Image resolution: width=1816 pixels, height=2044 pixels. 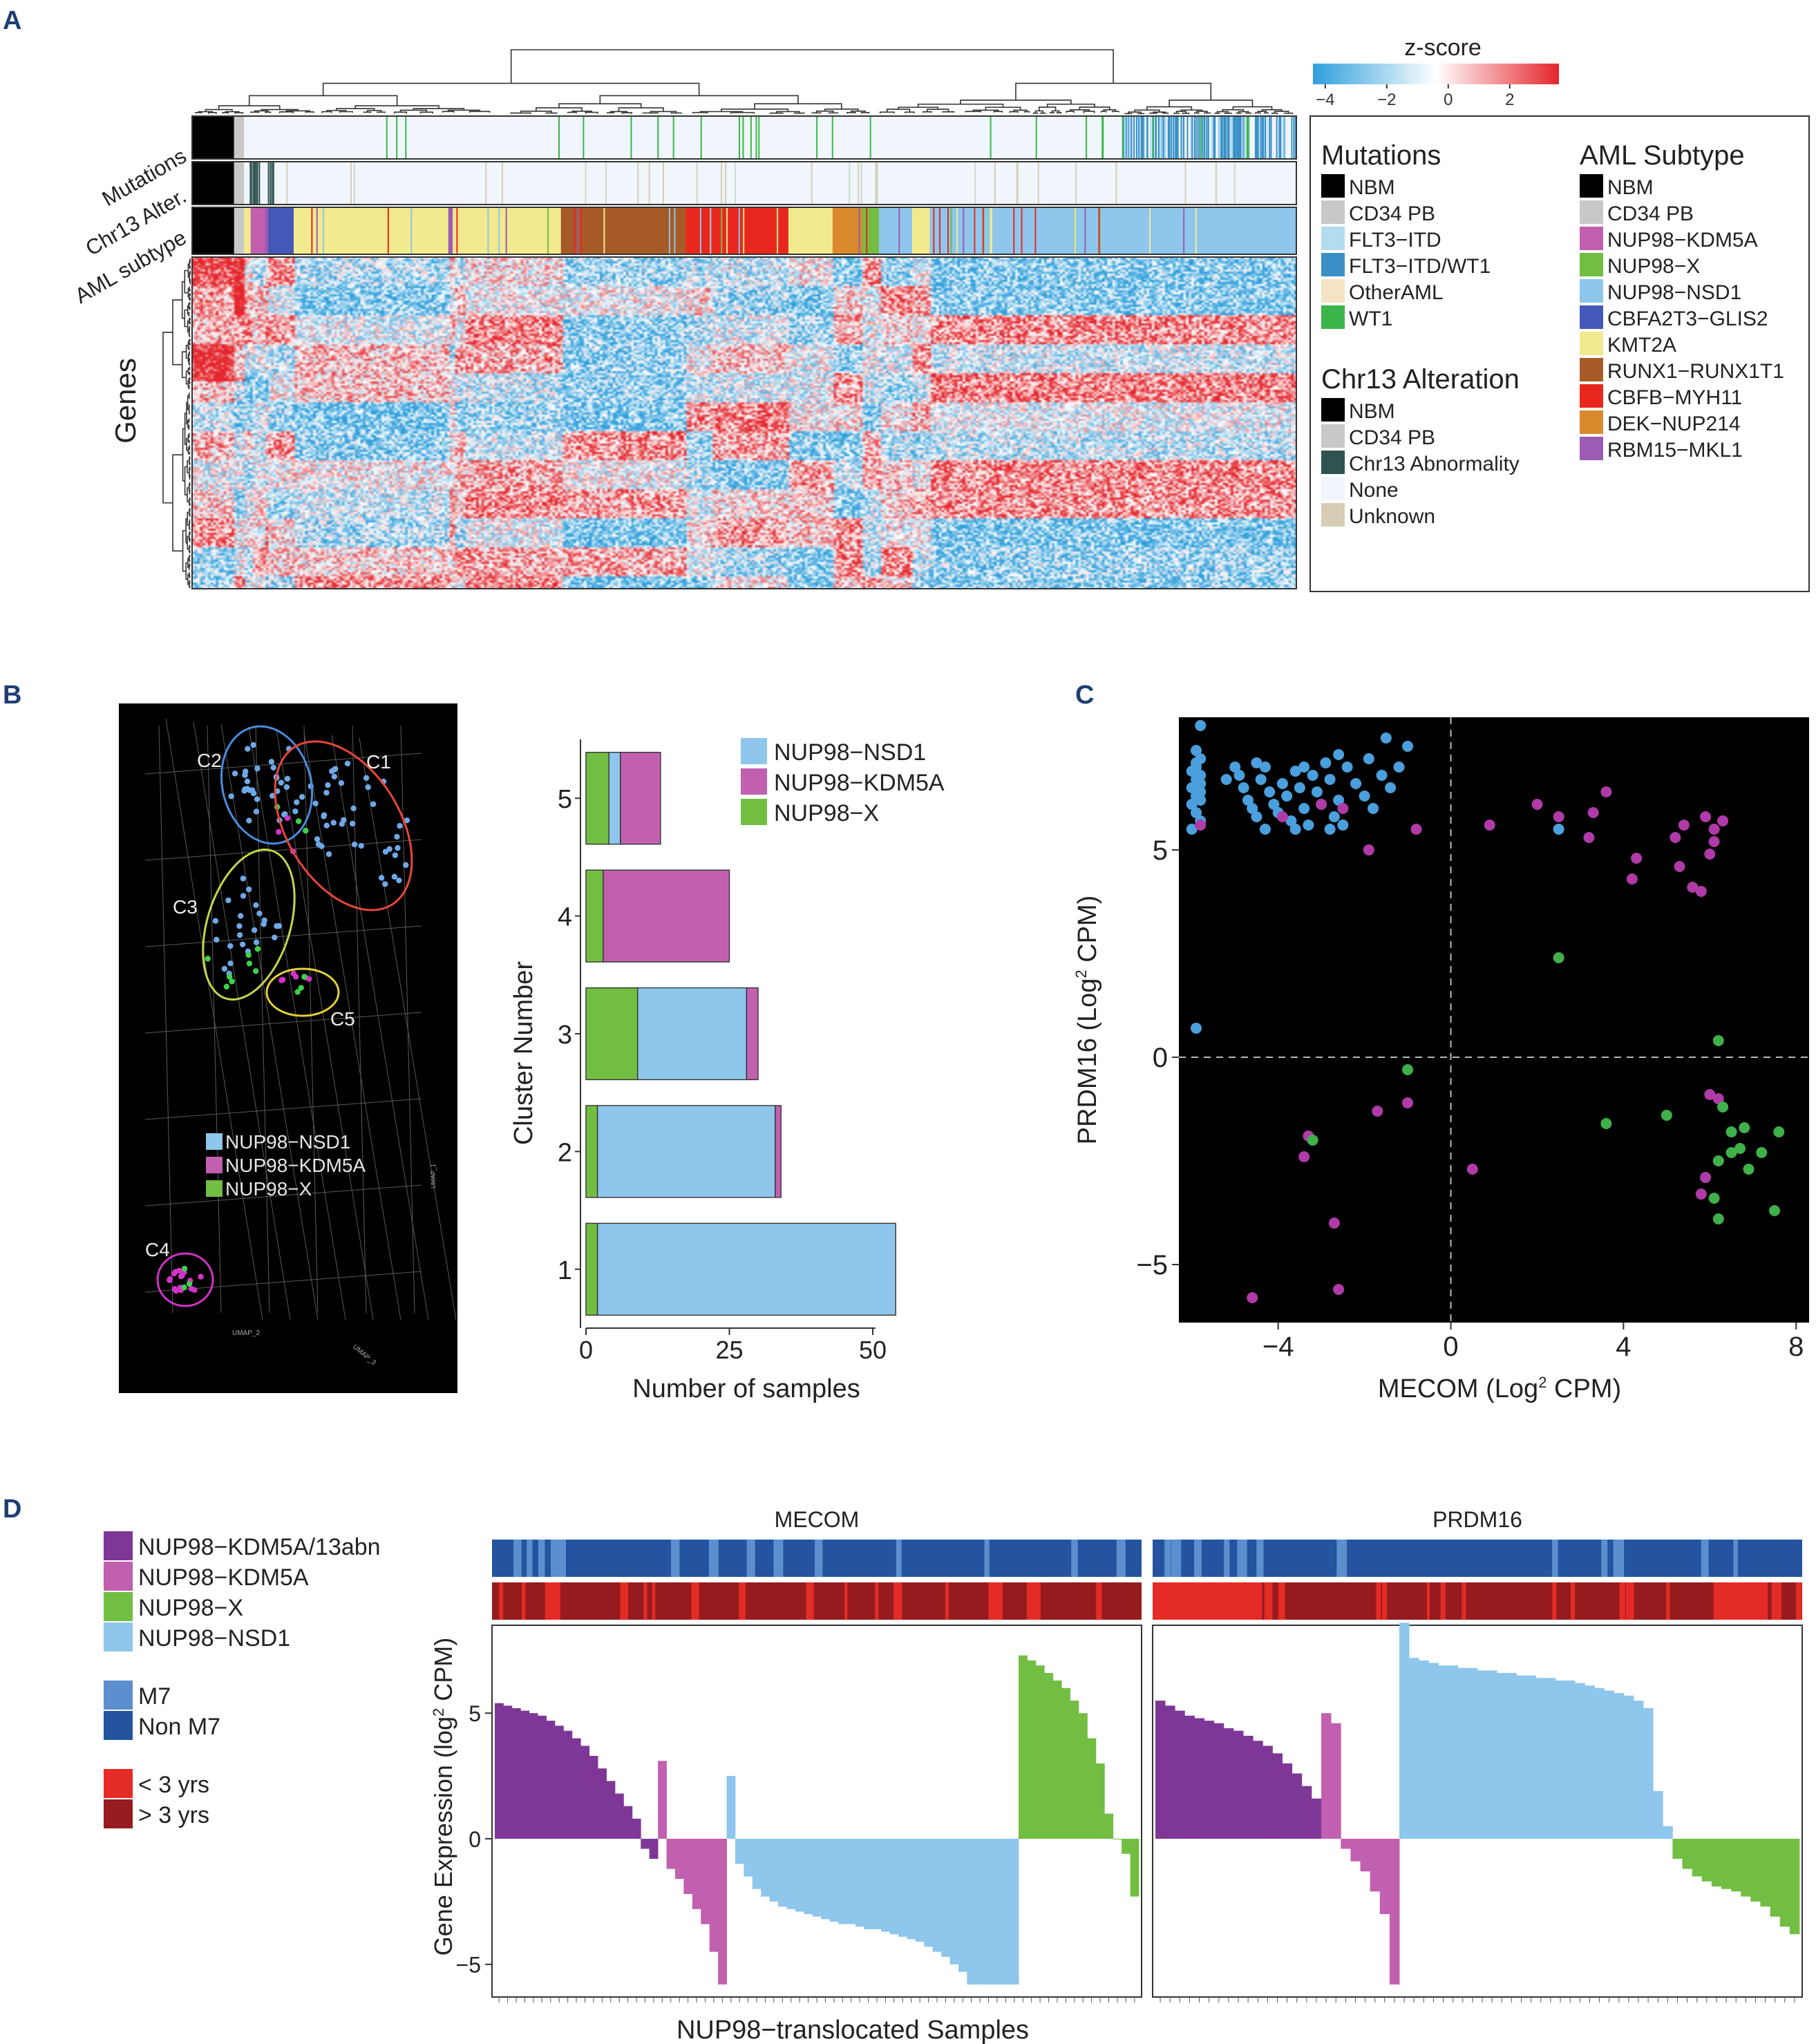 I want to click on expr-legend-swatch, so click(x=118, y=1607).